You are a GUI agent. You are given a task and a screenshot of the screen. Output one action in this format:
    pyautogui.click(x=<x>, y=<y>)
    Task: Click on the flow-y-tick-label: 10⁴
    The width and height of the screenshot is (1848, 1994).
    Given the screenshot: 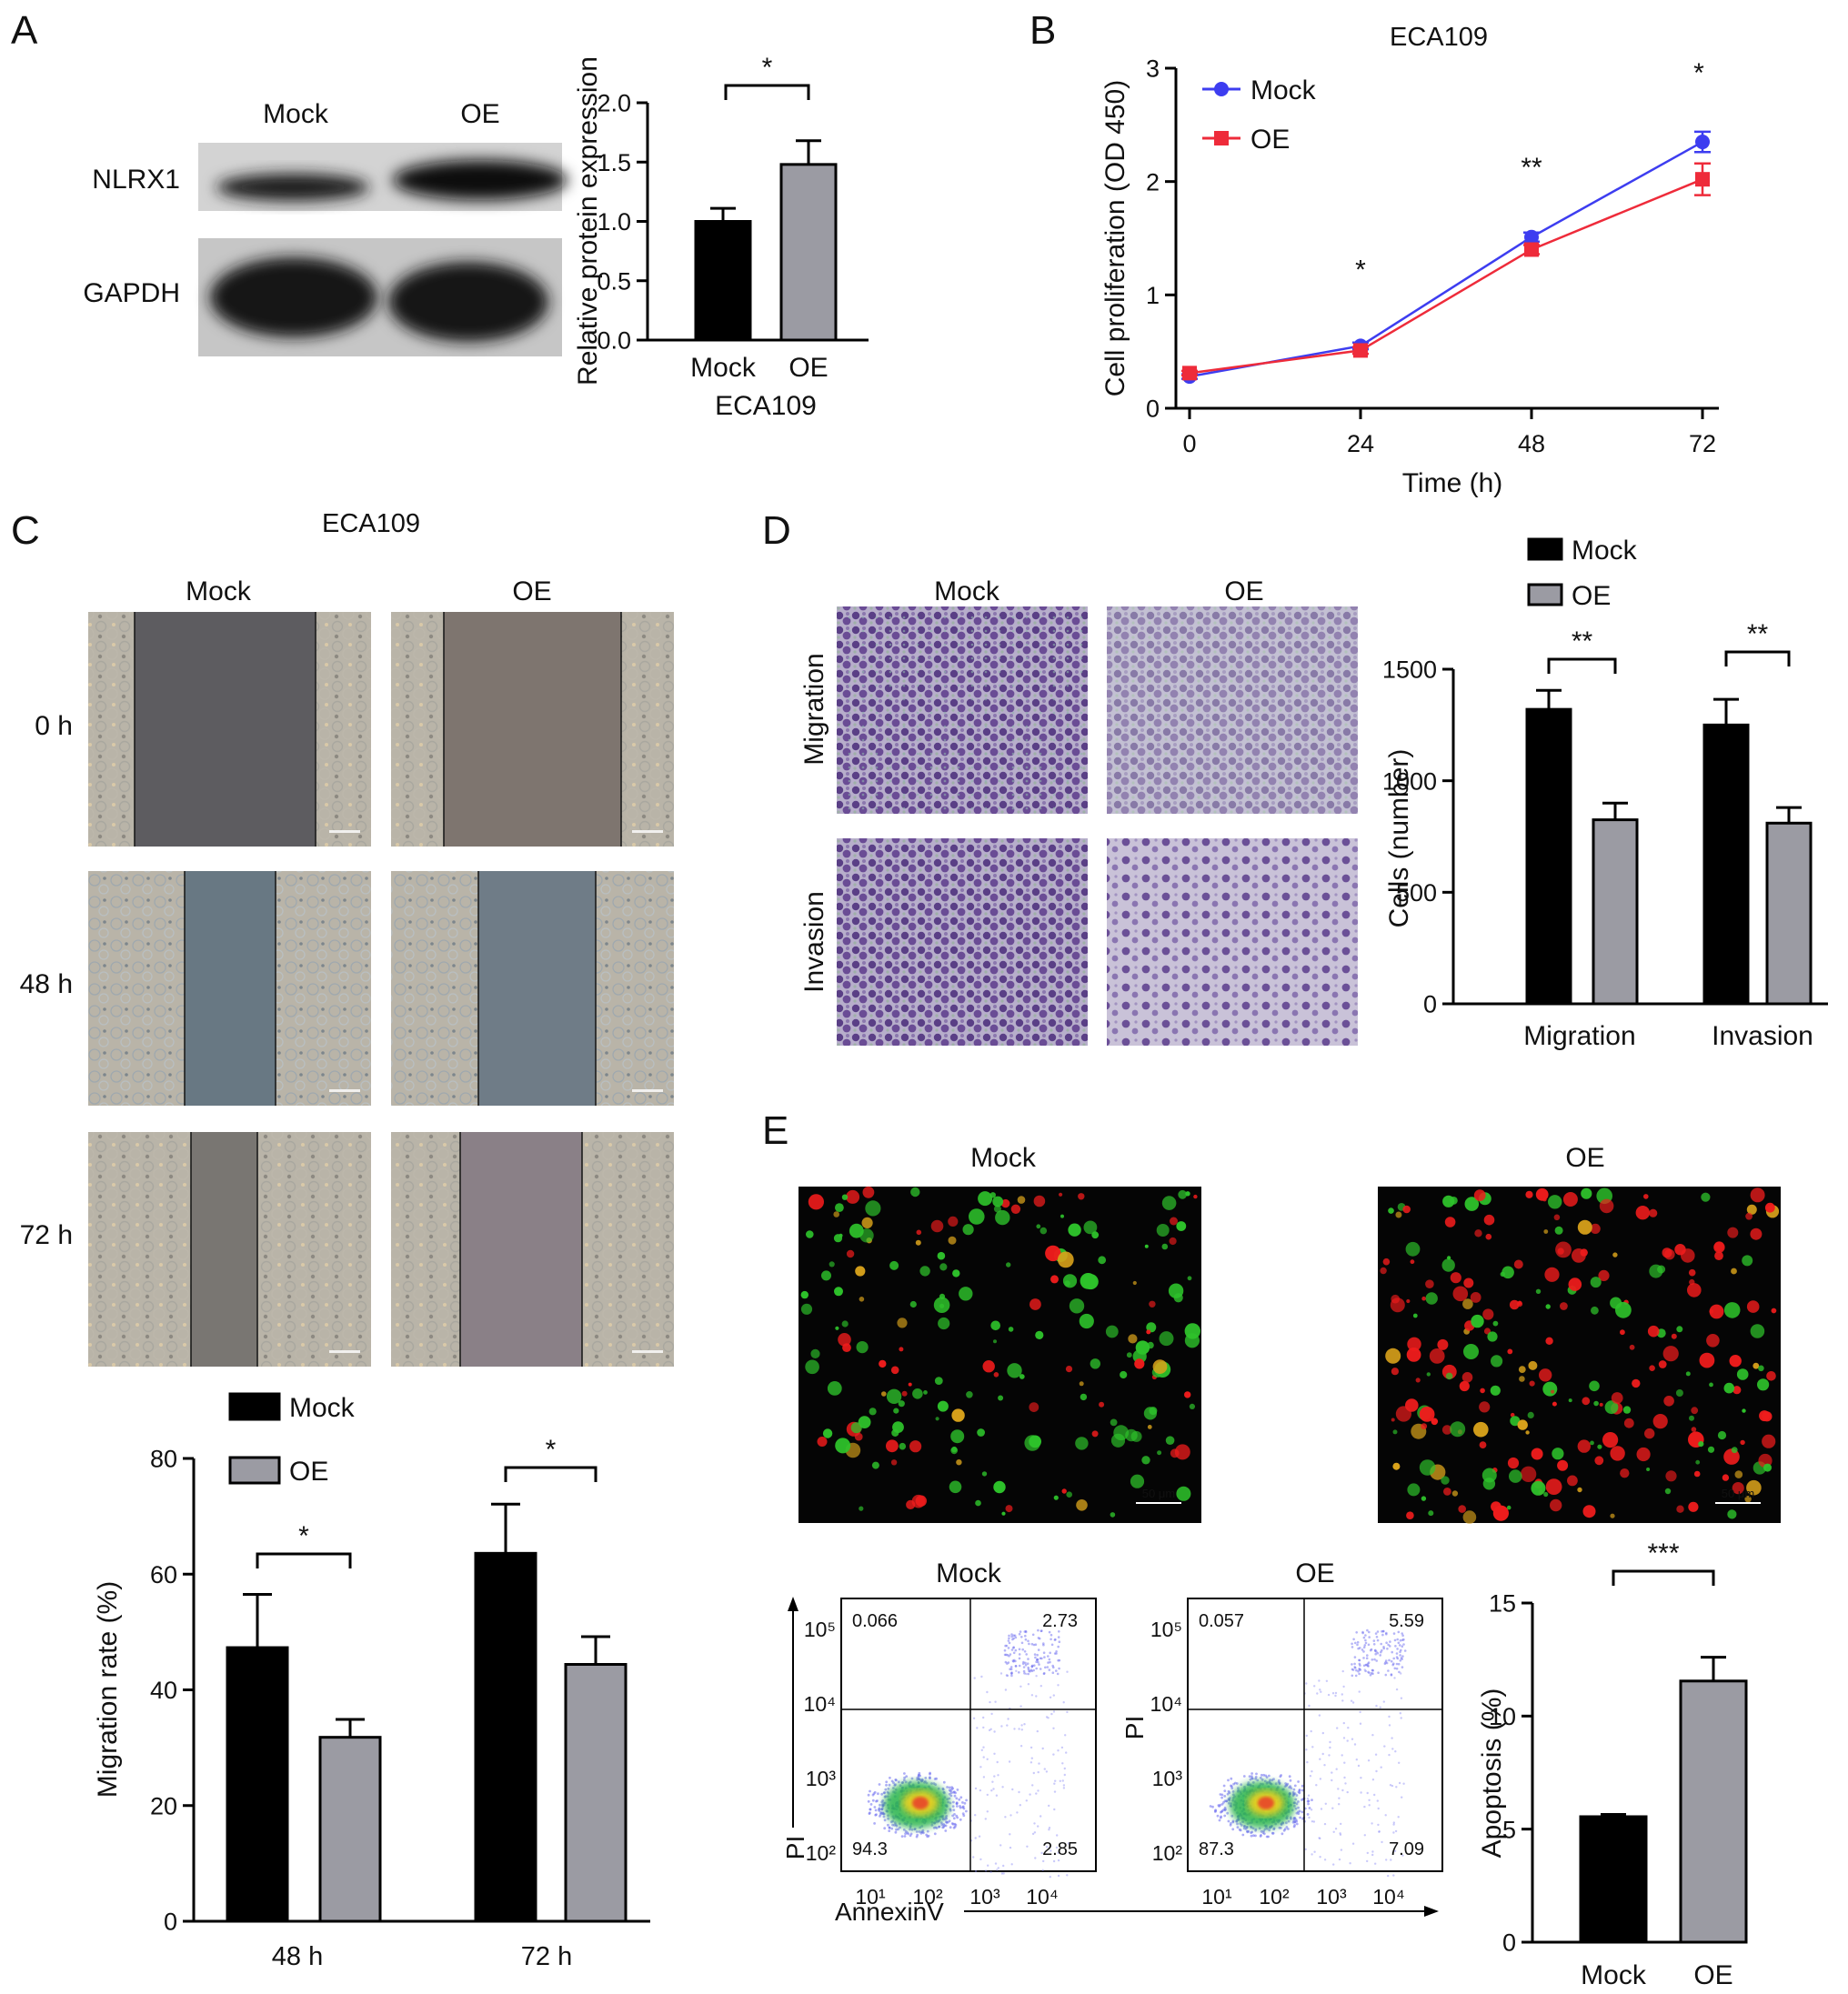 What is the action you would take?
    pyautogui.click(x=1166, y=1704)
    